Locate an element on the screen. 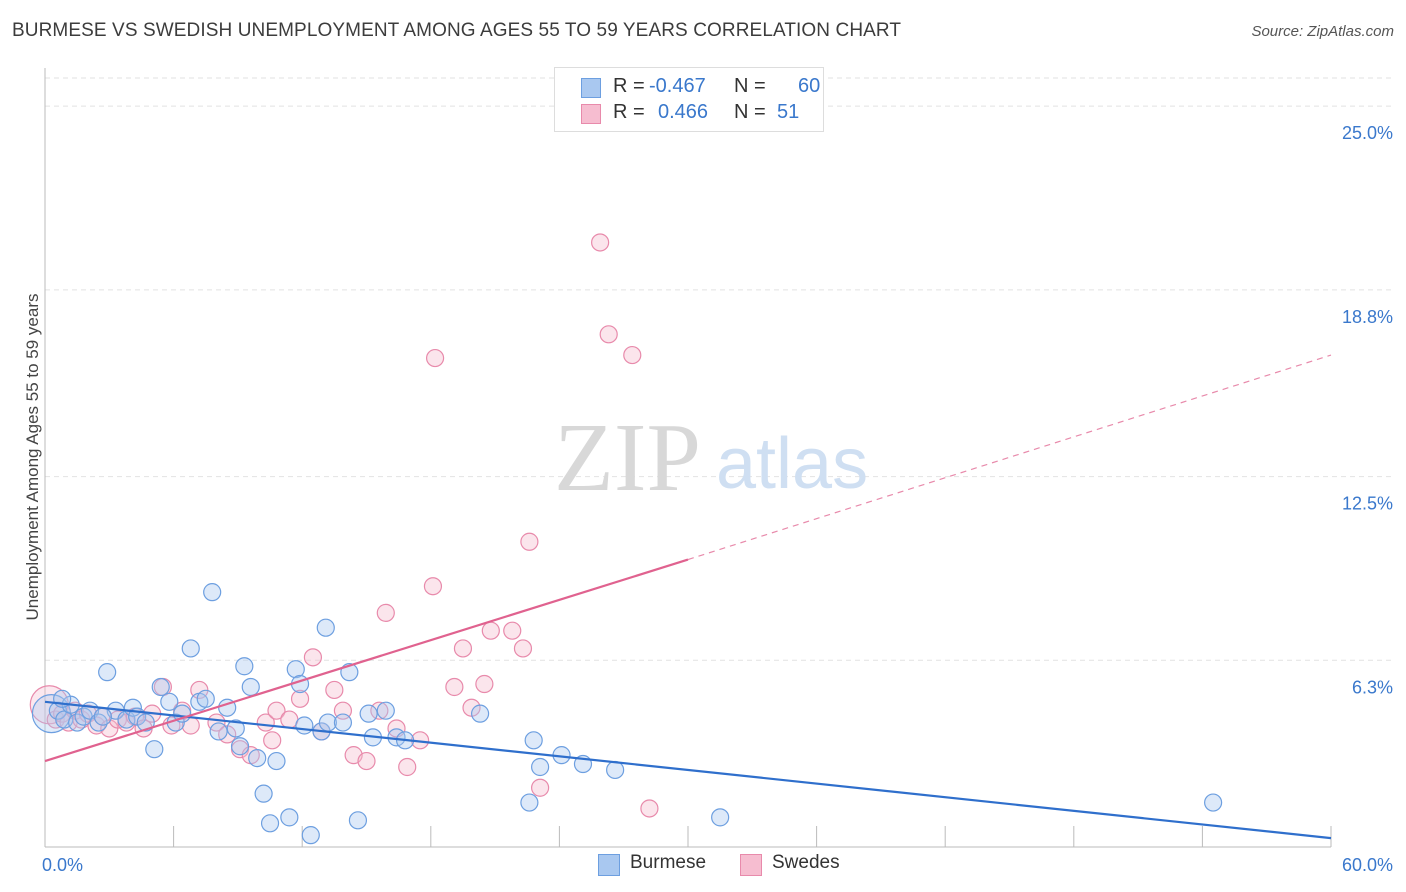 The image size is (1406, 892). x-tick-label: 0.0% is located at coordinates (62, 865).